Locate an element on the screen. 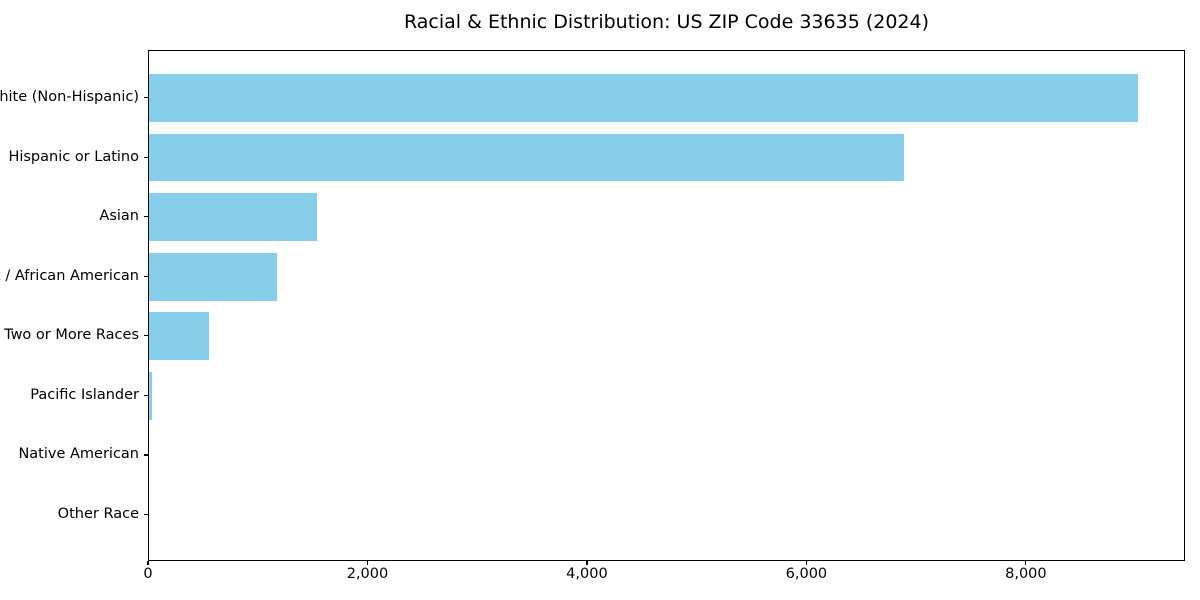  y-tick-other-race is located at coordinates (146, 514).